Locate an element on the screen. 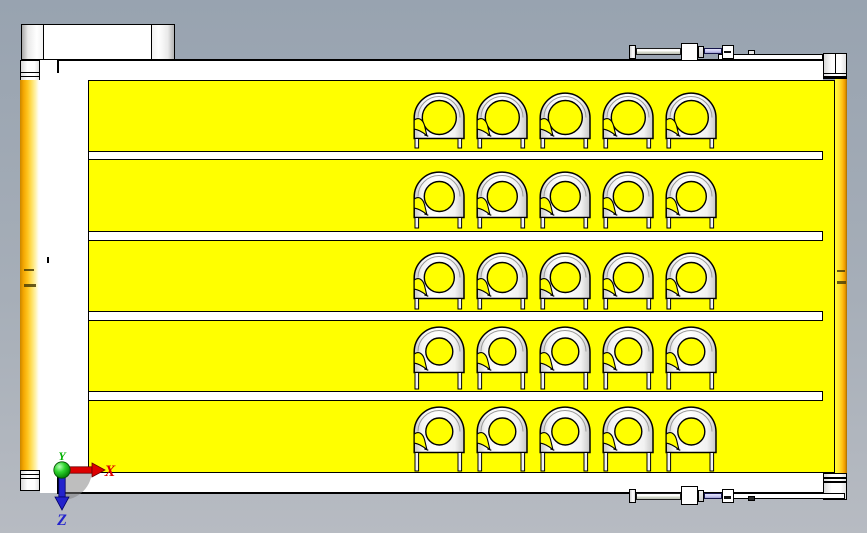 The image size is (867, 533). z-axis-label: Z is located at coordinates (61, 520).